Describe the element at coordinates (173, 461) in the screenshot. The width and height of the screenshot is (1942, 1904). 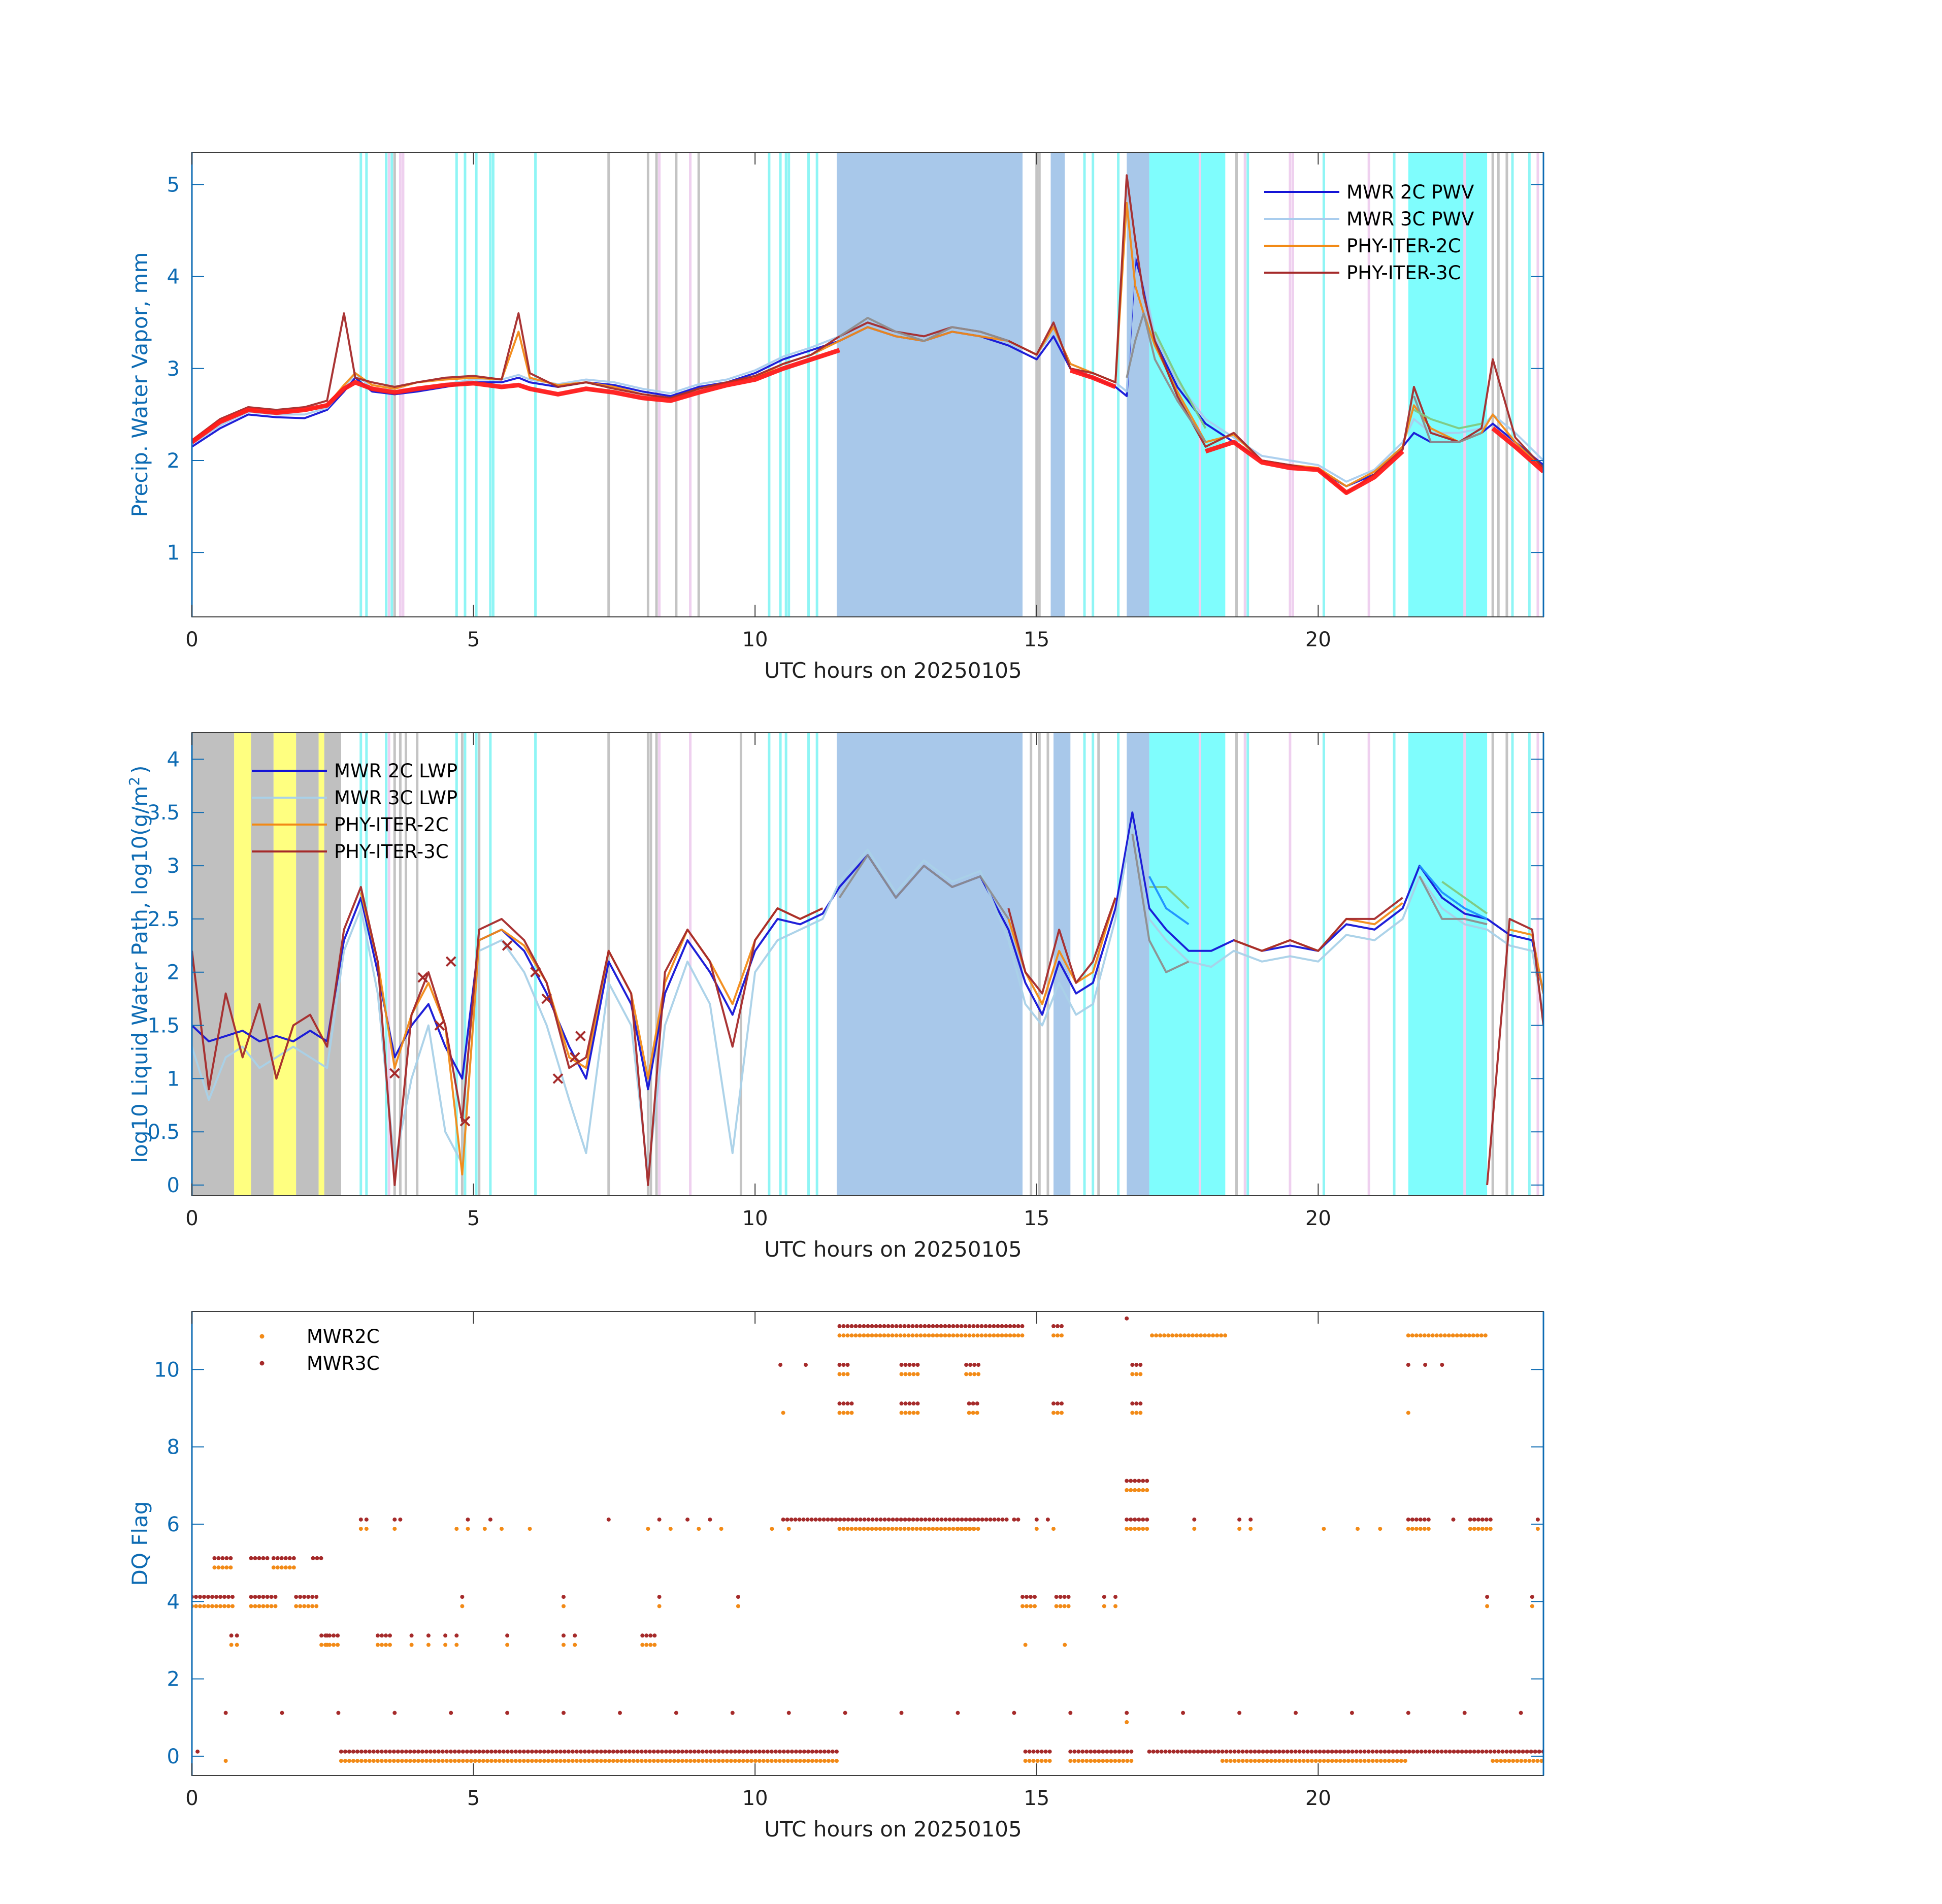
I see `y-tick-label: 2` at that location.